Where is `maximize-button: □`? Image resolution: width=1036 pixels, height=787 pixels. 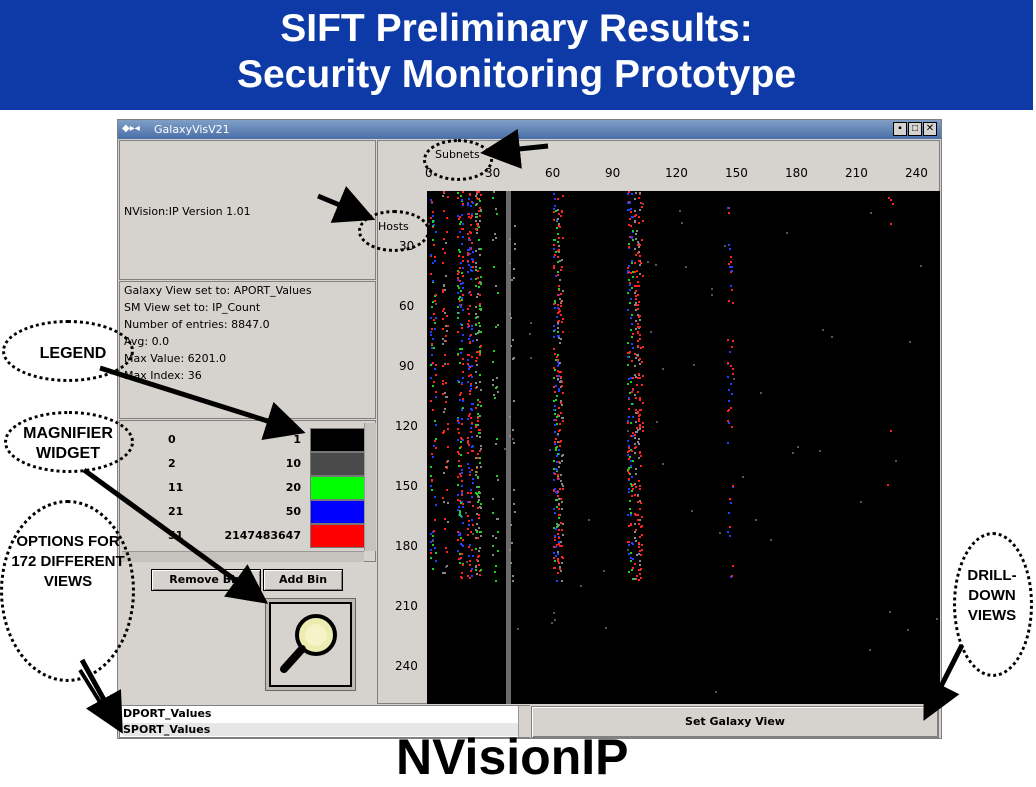
maximize-button: □ is located at coordinates (915, 129).